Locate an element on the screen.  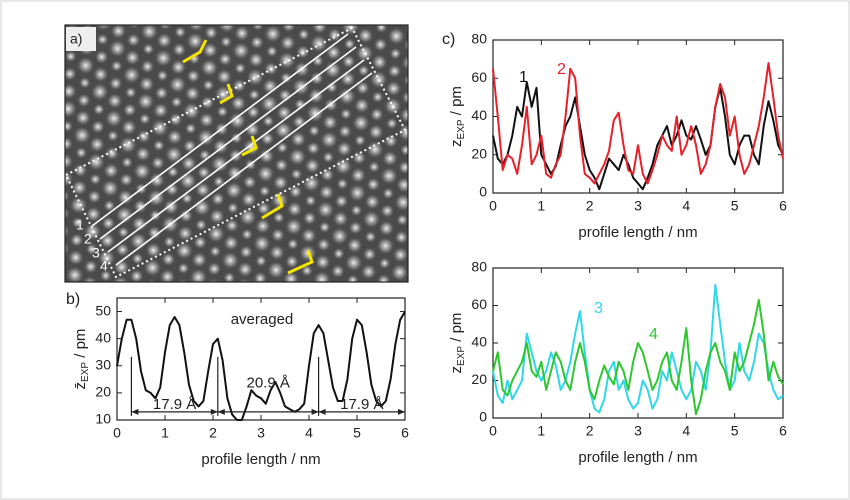
panel-label: b) is located at coordinates (73, 299).